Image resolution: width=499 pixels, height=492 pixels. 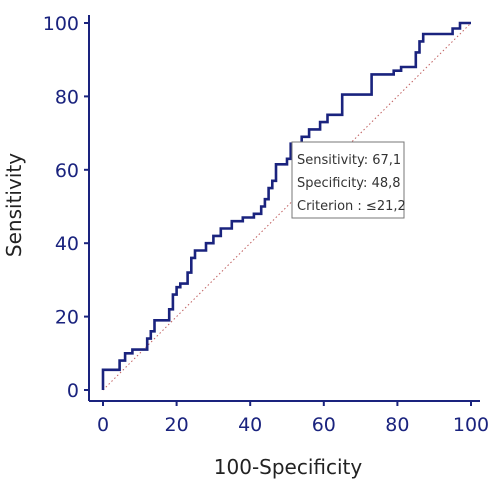 I want to click on y-tick-label: 20, so click(x=67, y=318).